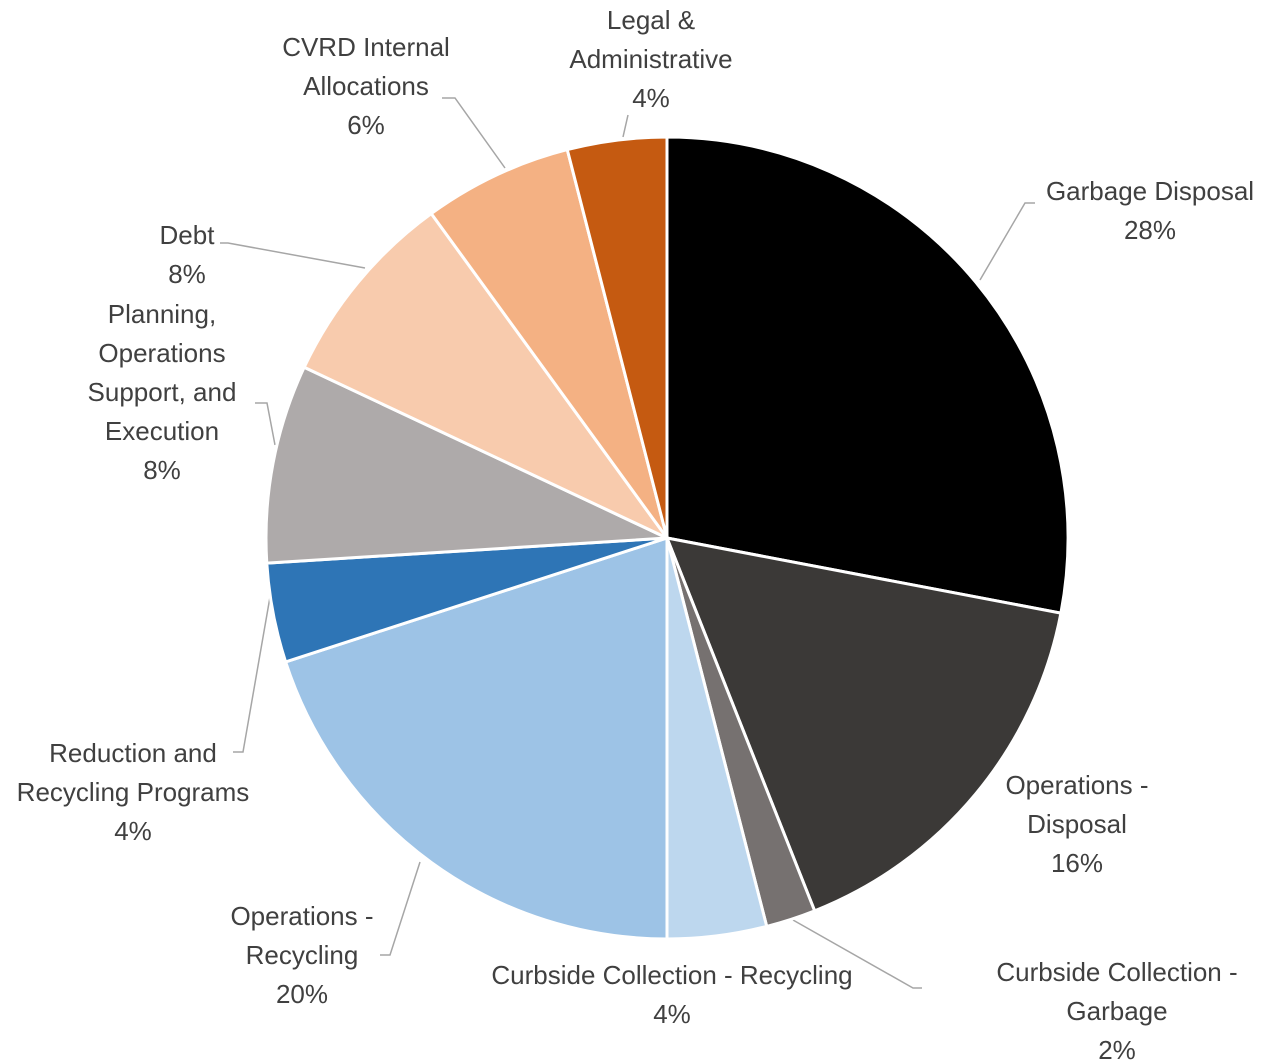  Describe the element at coordinates (302, 994) in the screenshot. I see `value-label: 20%` at that location.